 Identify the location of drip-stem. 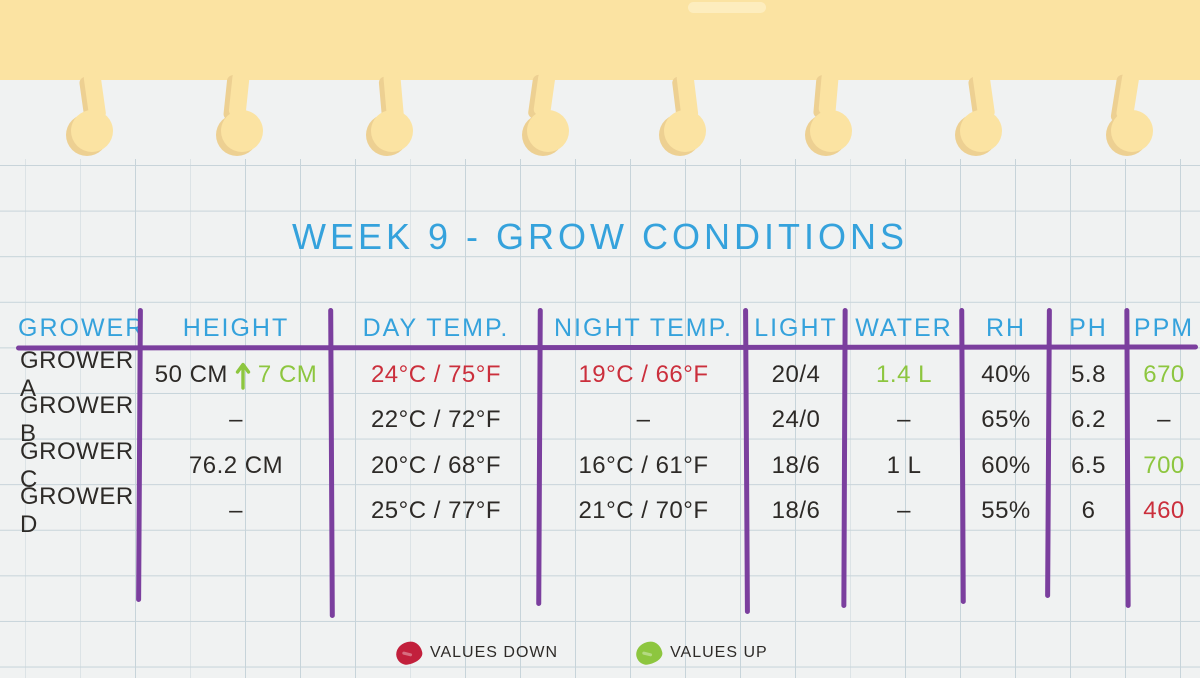
(828, 93).